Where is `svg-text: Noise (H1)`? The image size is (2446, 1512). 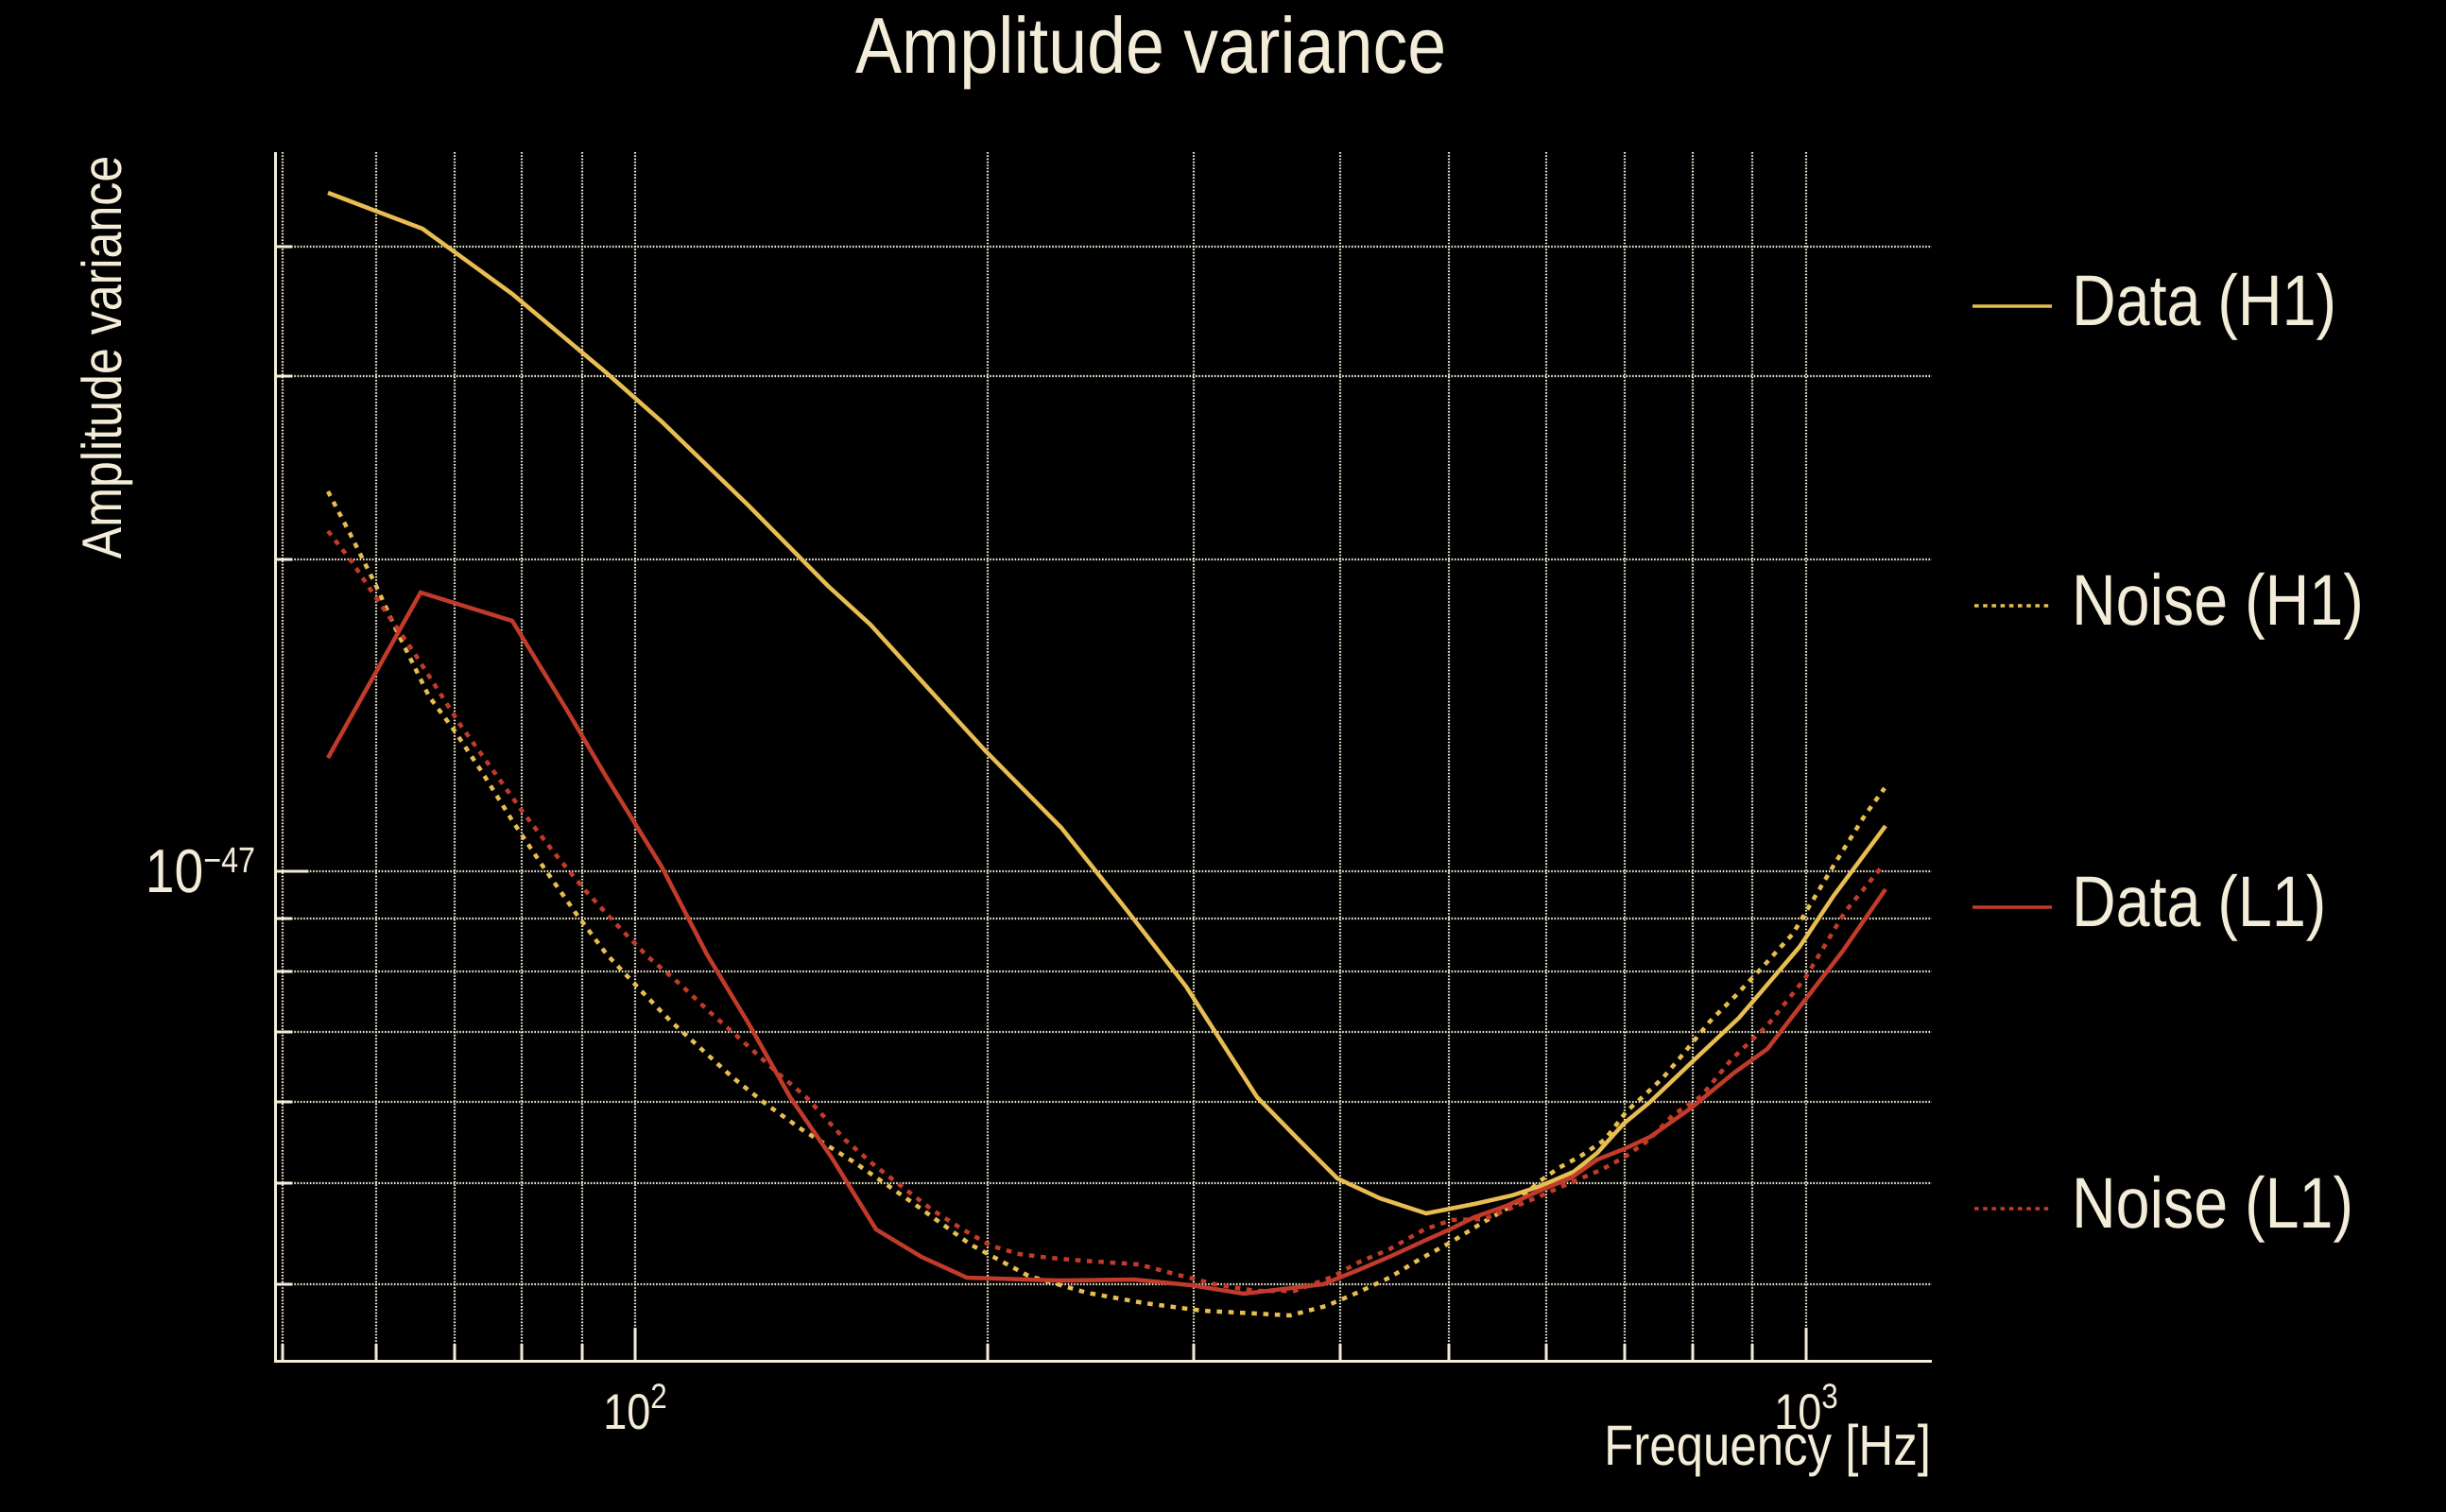 svg-text: Noise (H1) is located at coordinates (2218, 600).